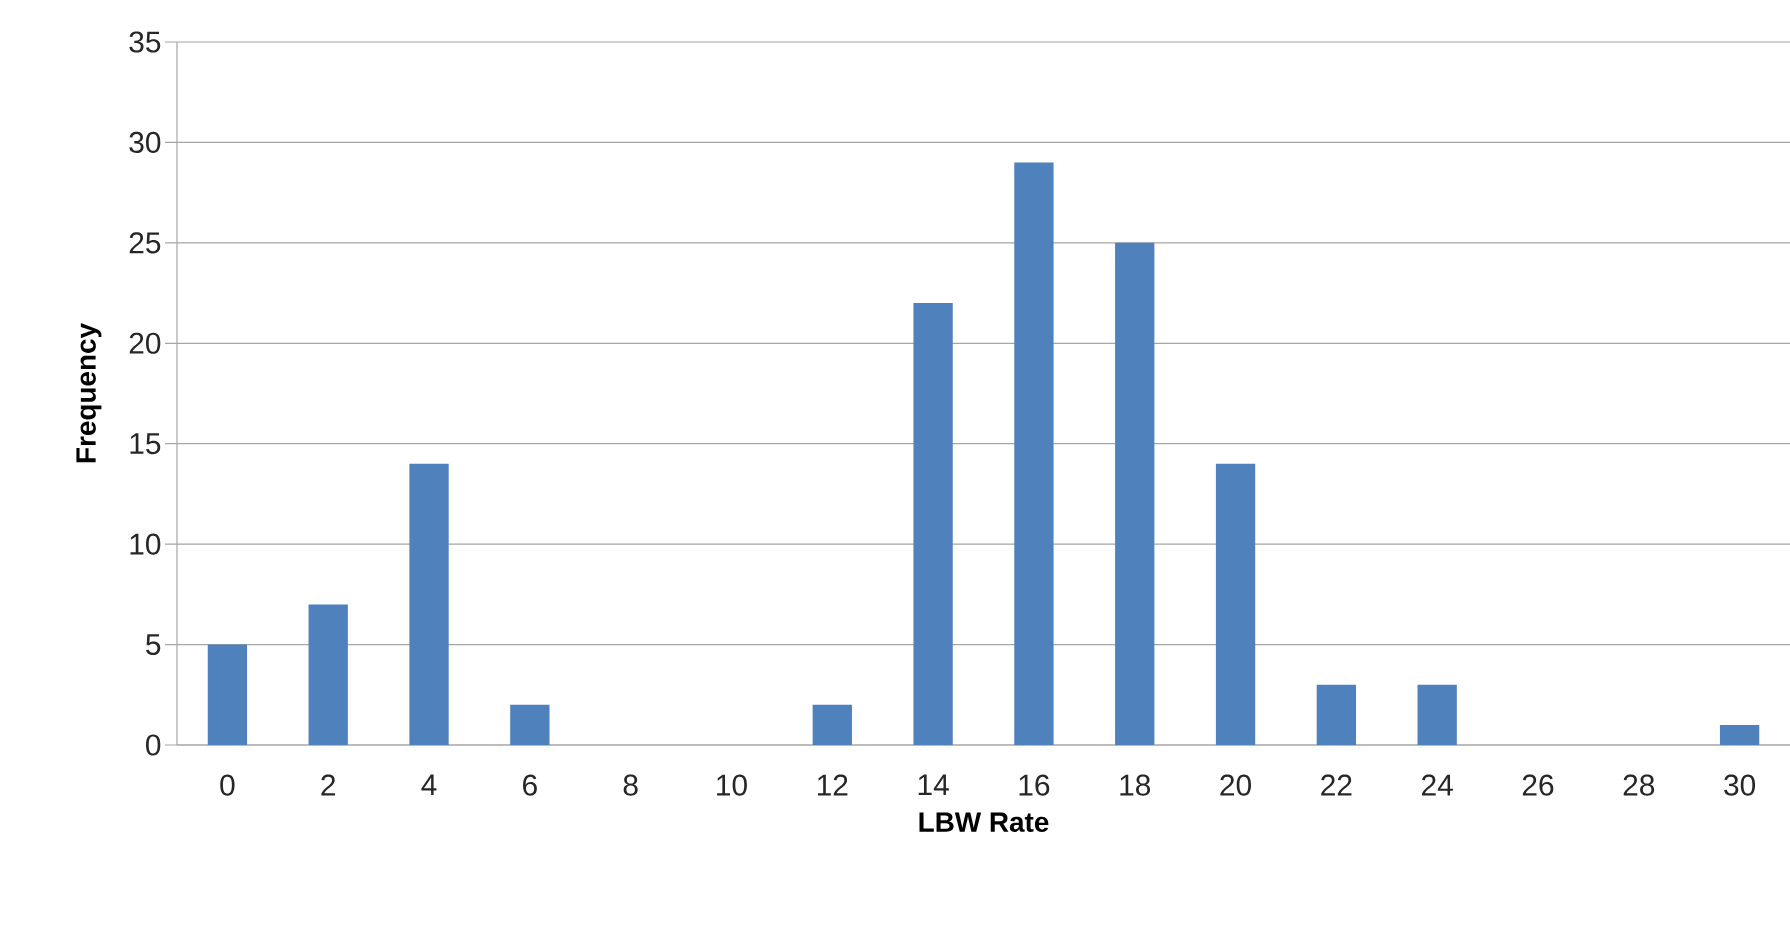  I want to click on x-tick-label: 4, so click(429, 785).